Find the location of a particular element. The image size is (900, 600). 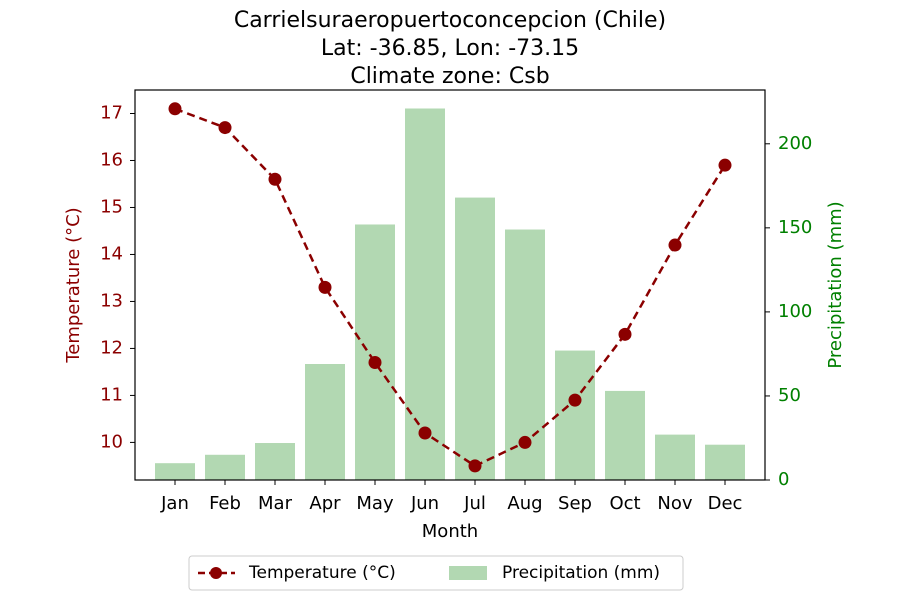

temperature-point-apr is located at coordinates (325, 287).